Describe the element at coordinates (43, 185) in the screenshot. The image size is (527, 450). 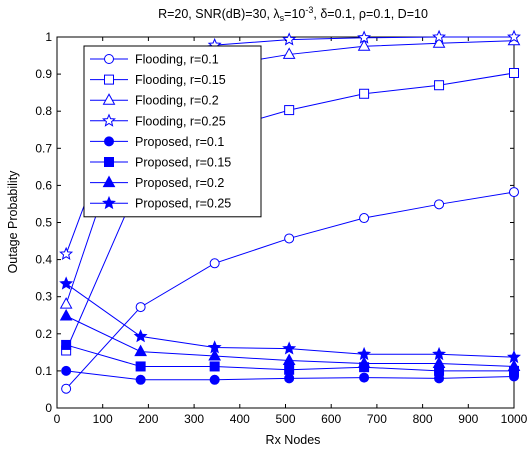
I see `y-tick-label: 0.6` at that location.